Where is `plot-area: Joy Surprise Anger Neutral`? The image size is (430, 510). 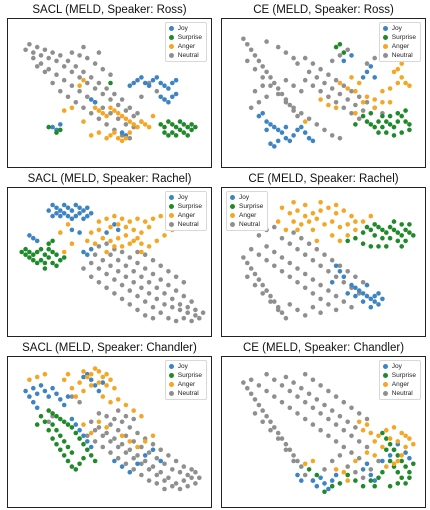 plot-area: Joy Surprise Anger Neutral is located at coordinates (323, 93).